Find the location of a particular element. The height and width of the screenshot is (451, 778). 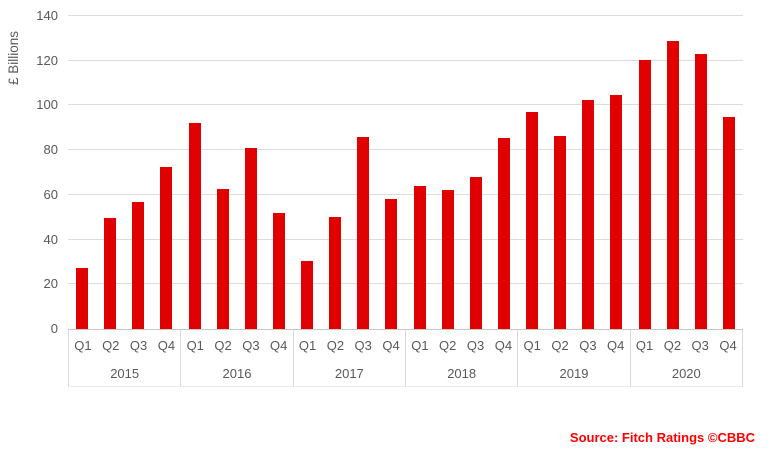

x-tick-2016-Q1: Q1 is located at coordinates (195, 345).